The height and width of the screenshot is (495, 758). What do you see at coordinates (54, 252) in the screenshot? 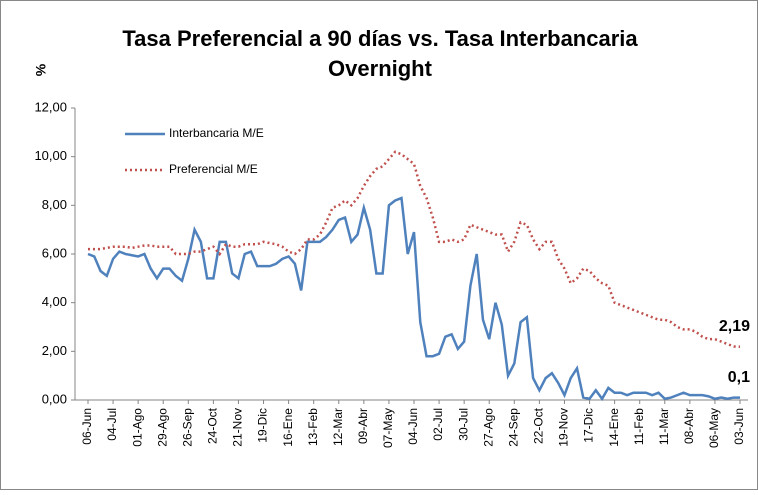
I see `y-tick-label: 6,00` at bounding box center [54, 252].